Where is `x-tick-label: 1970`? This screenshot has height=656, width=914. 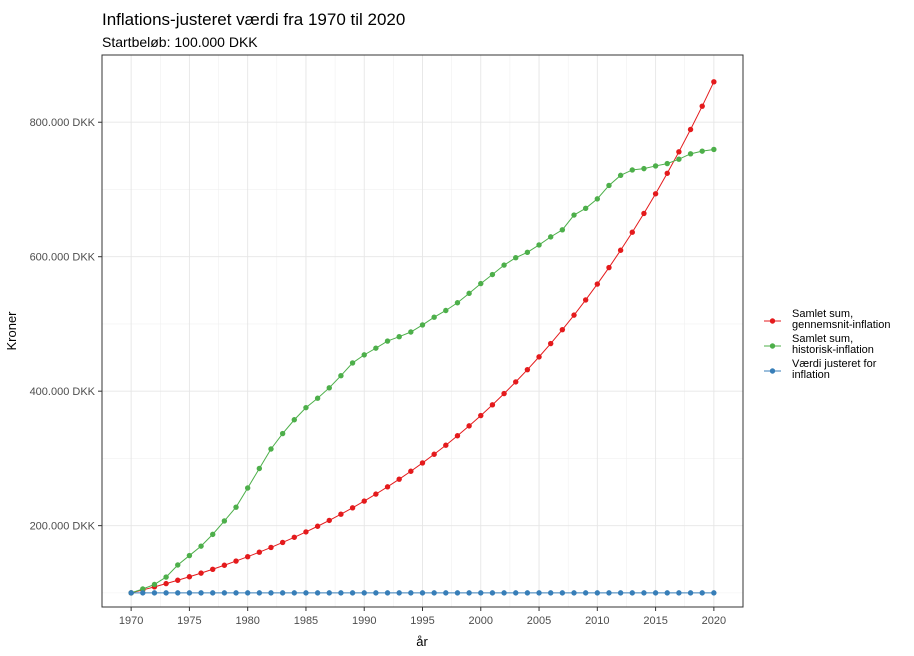 x-tick-label: 1970 is located at coordinates (131, 621).